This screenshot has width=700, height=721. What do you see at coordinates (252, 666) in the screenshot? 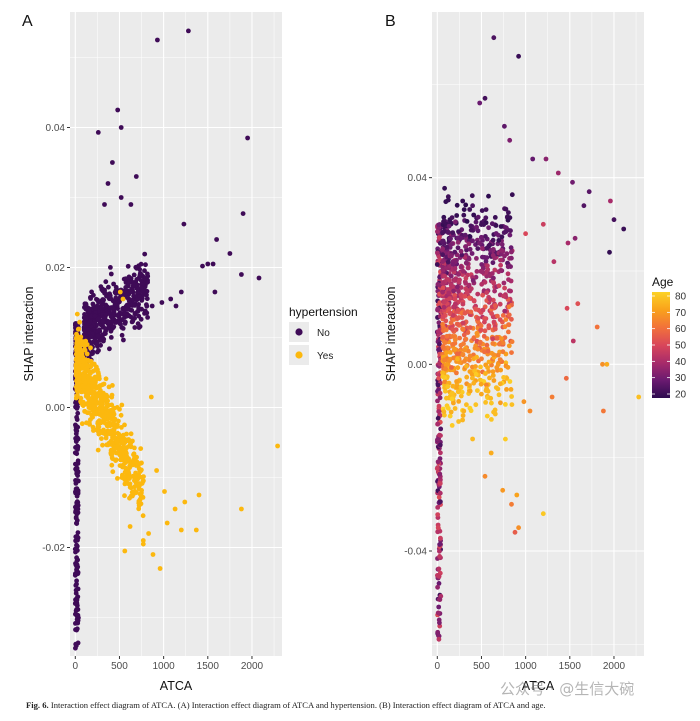
I see `x-tick-label: 2000` at bounding box center [252, 666].